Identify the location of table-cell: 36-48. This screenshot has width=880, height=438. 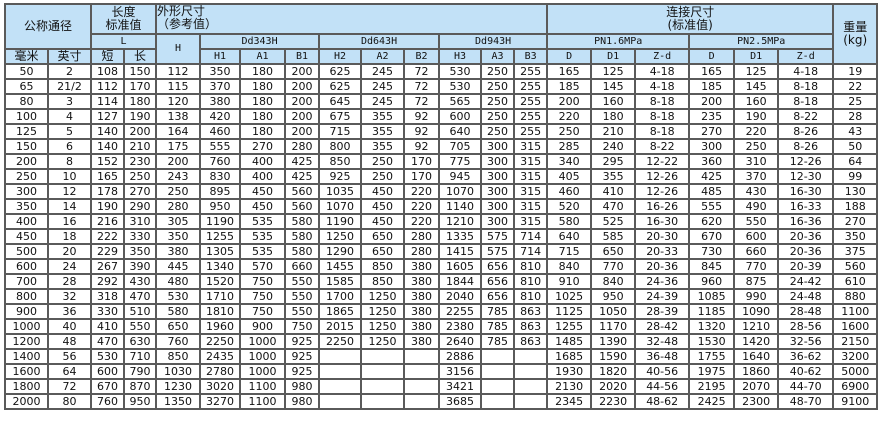
(662, 356).